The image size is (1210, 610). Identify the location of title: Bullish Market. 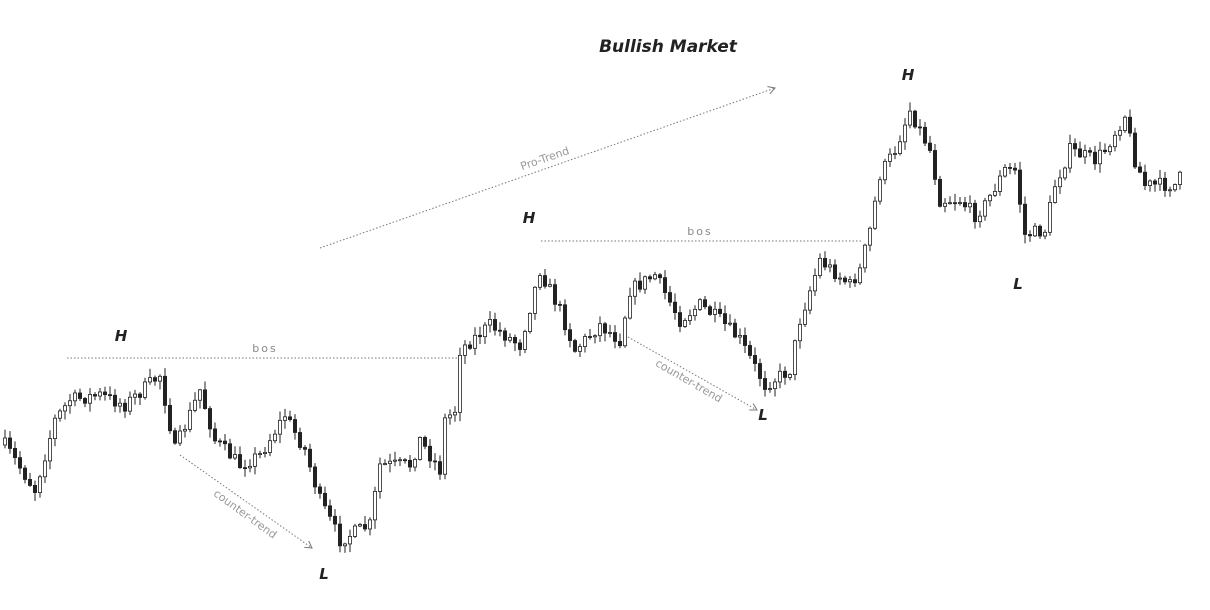
(668, 47).